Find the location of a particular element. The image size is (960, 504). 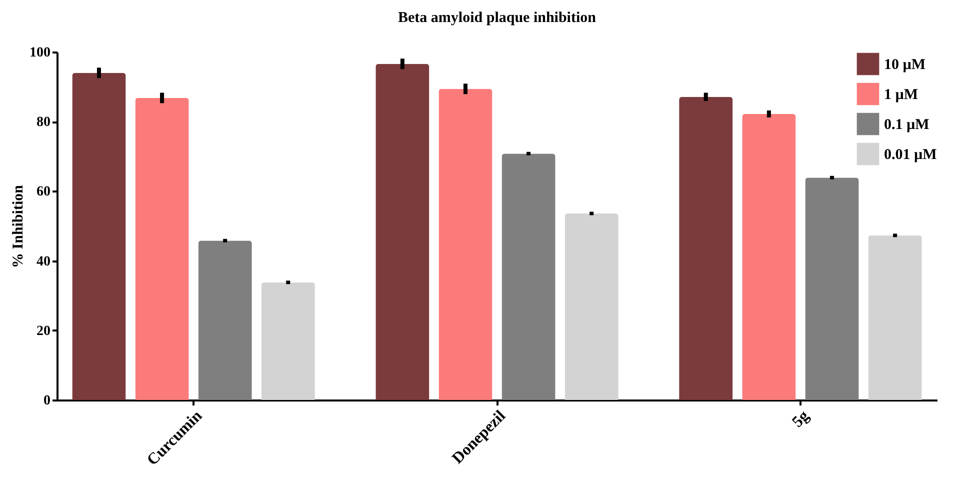

y-tick-label: 0 is located at coordinates (47, 401).